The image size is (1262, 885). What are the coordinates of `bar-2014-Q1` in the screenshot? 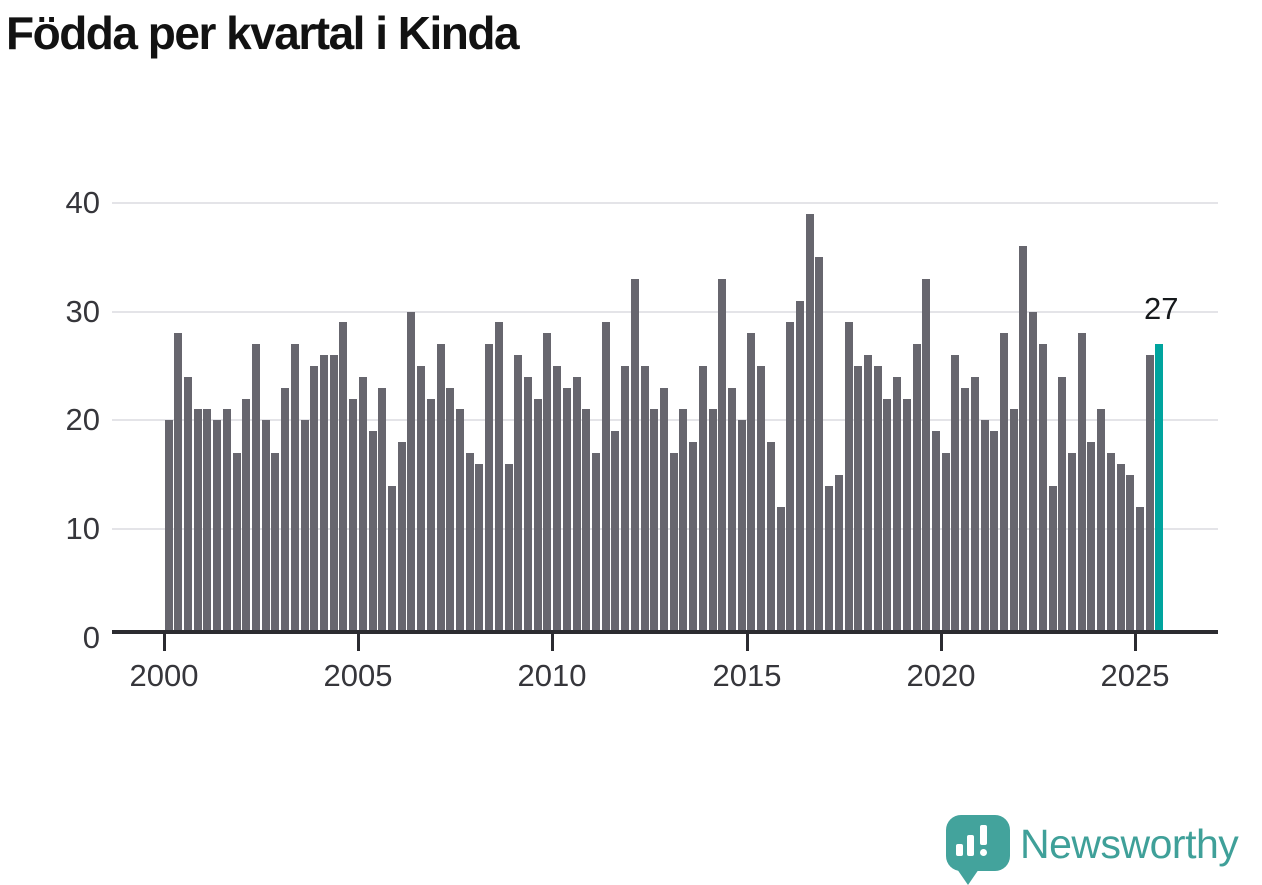 It's located at (713, 521).